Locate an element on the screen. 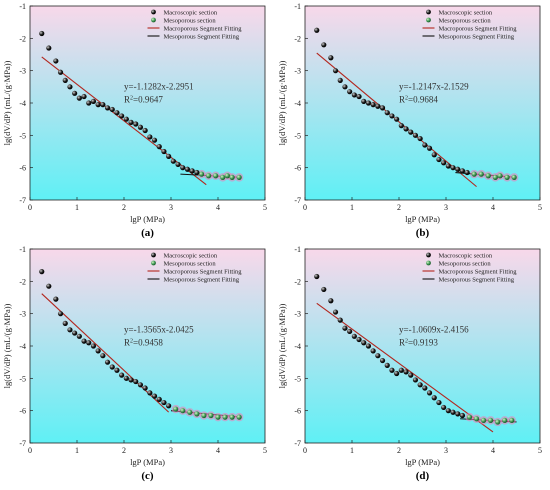 The image size is (550, 490). legend-macro-fit-label: Macroporous Segment Fitting is located at coordinates (478, 271).